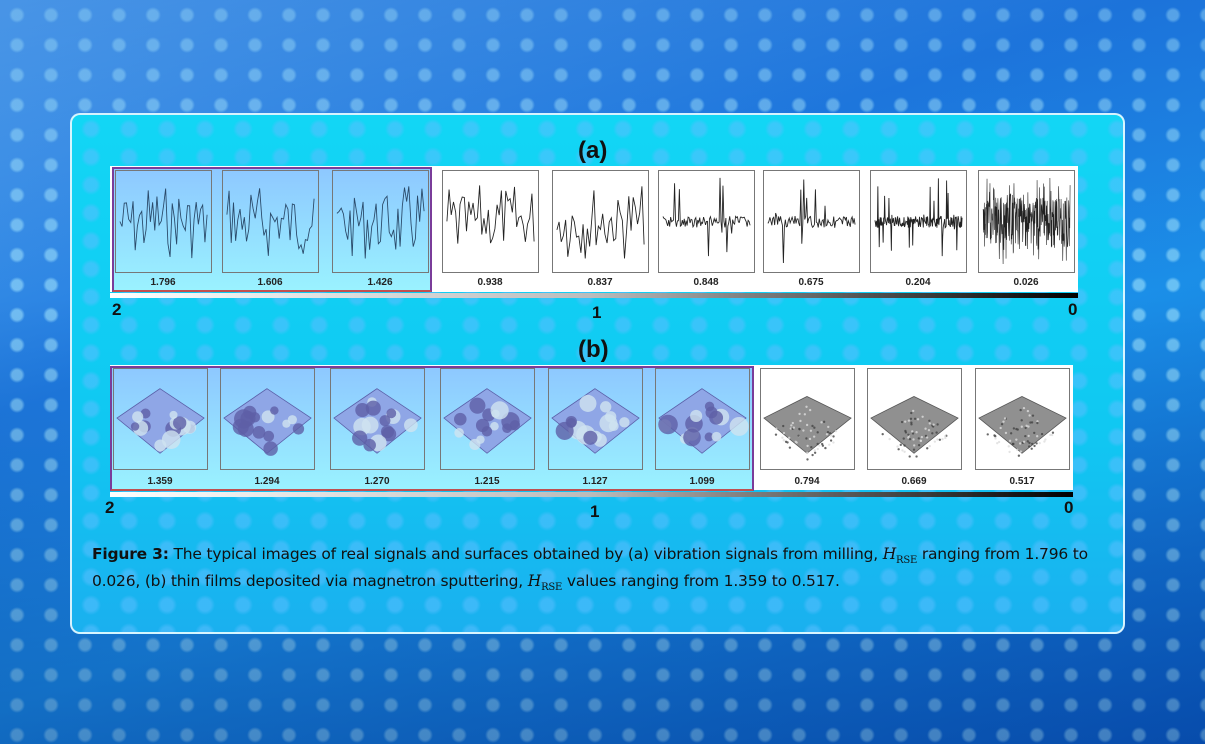 This screenshot has height=744, width=1205. What do you see at coordinates (110, 507) in the screenshot?
I see `panel-b-scale-2: 2` at bounding box center [110, 507].